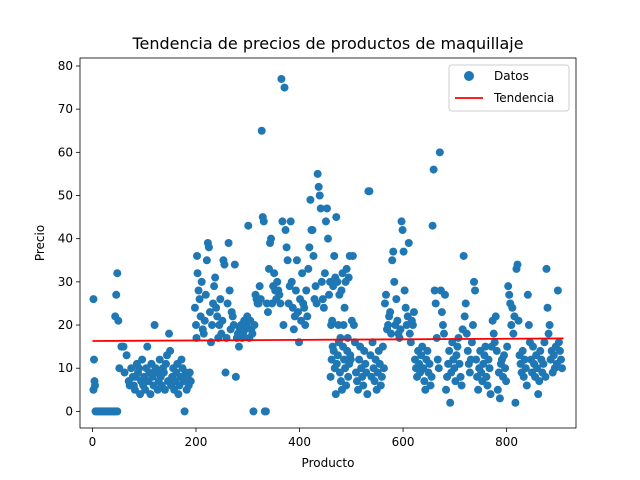 The height and width of the screenshot is (480, 640). I want to click on legend-box, so click(509, 88).